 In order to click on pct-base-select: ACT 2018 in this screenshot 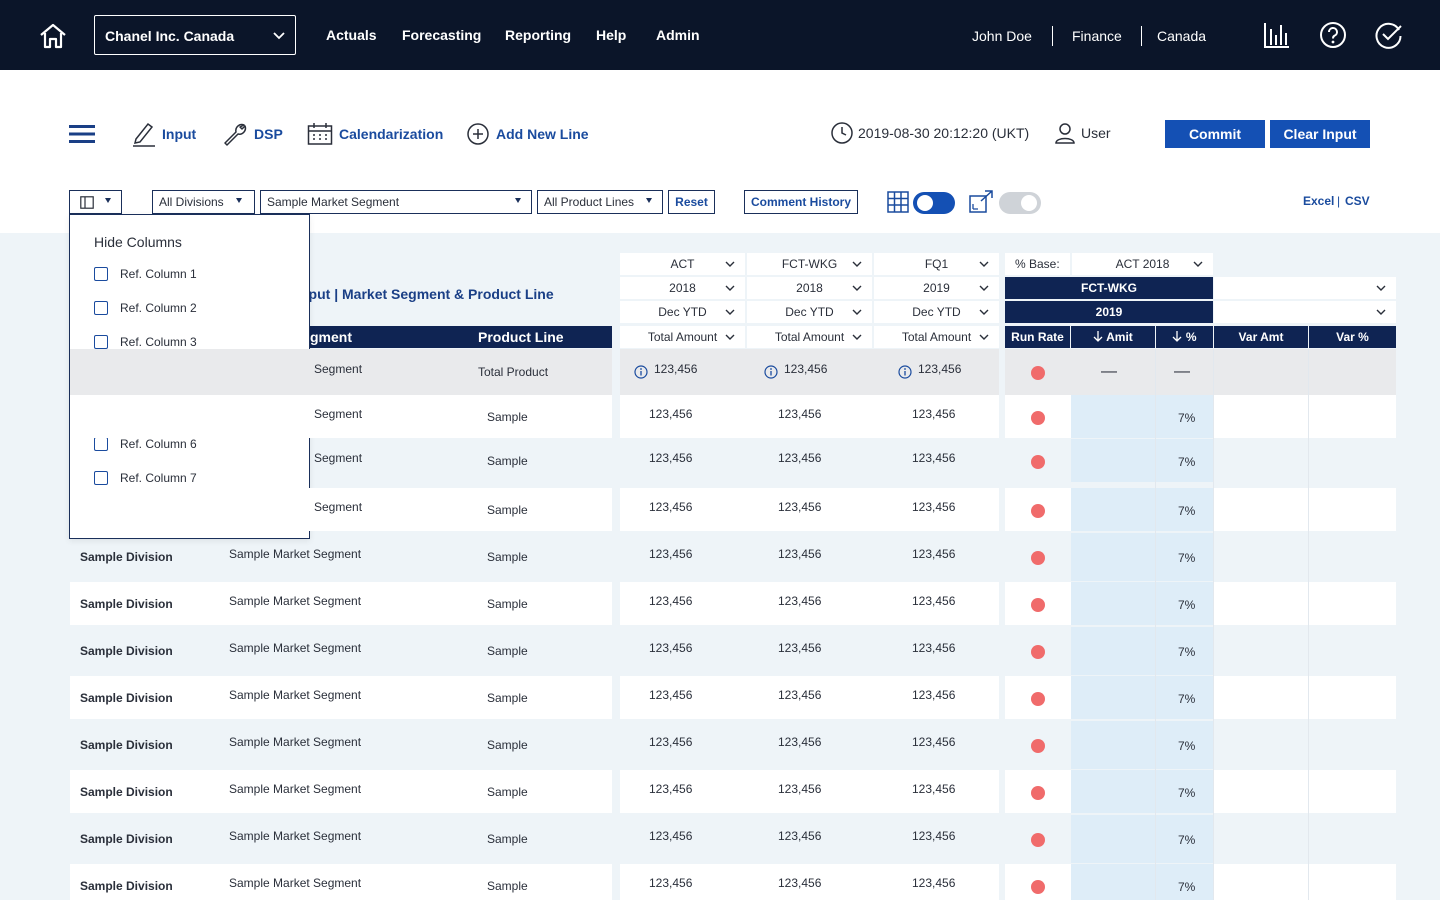, I will do `click(1142, 264)`.